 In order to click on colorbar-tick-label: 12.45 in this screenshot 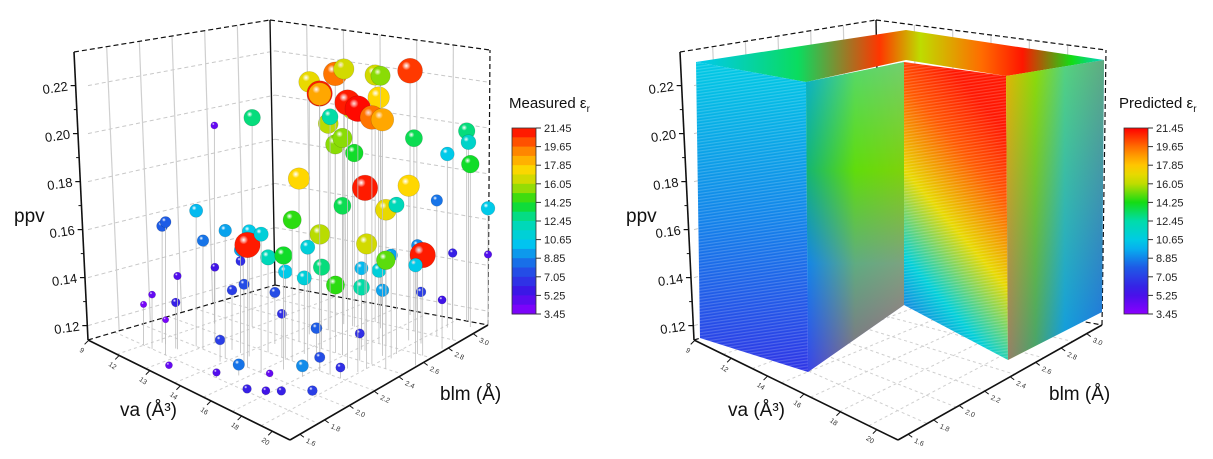, I will do `click(1170, 222)`.